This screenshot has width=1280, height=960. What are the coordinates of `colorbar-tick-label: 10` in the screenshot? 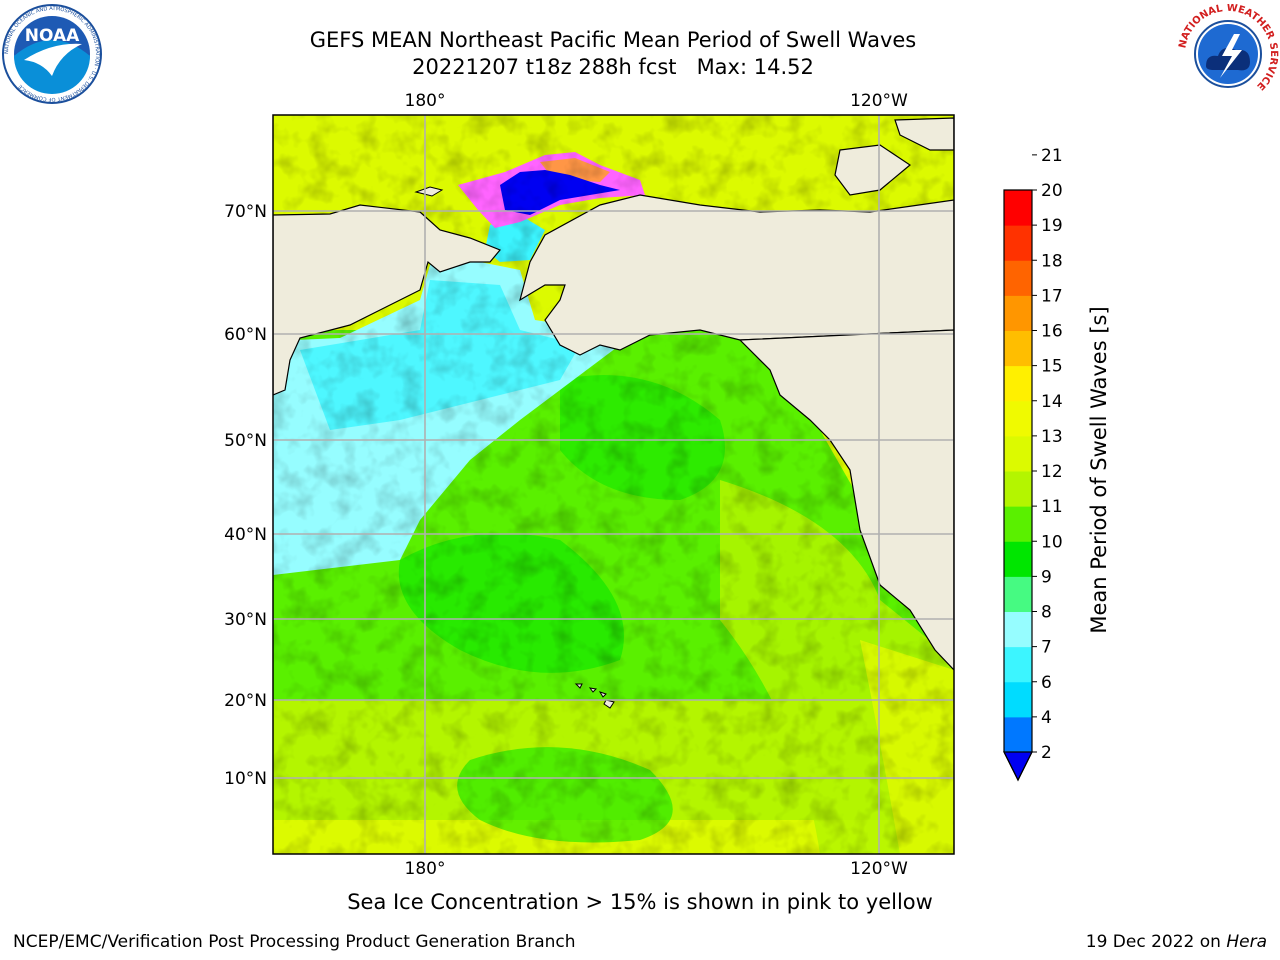 It's located at (1052, 542).